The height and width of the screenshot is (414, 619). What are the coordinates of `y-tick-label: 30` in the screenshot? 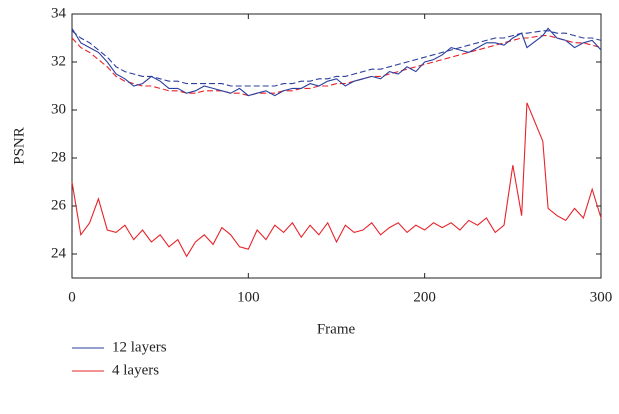 It's located at (58, 109).